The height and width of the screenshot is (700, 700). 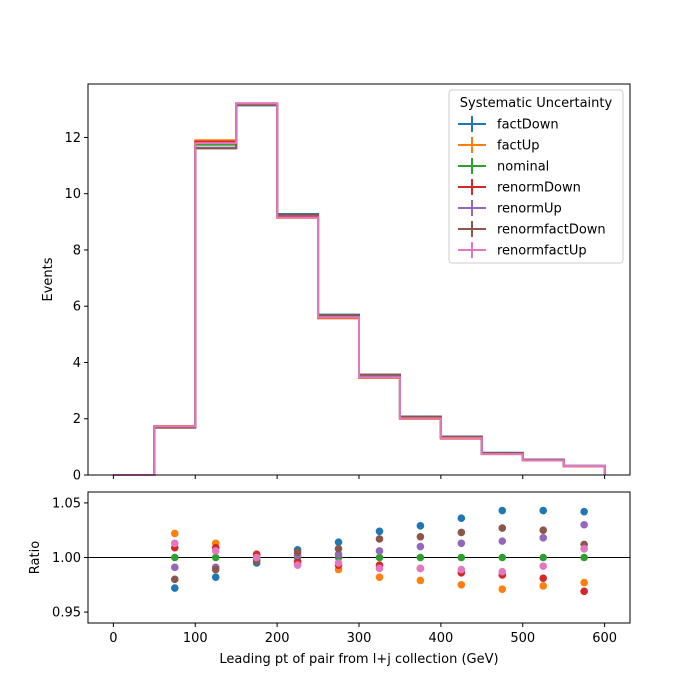 I want to click on legend-entry-label: renormfactUp, so click(x=542, y=251).